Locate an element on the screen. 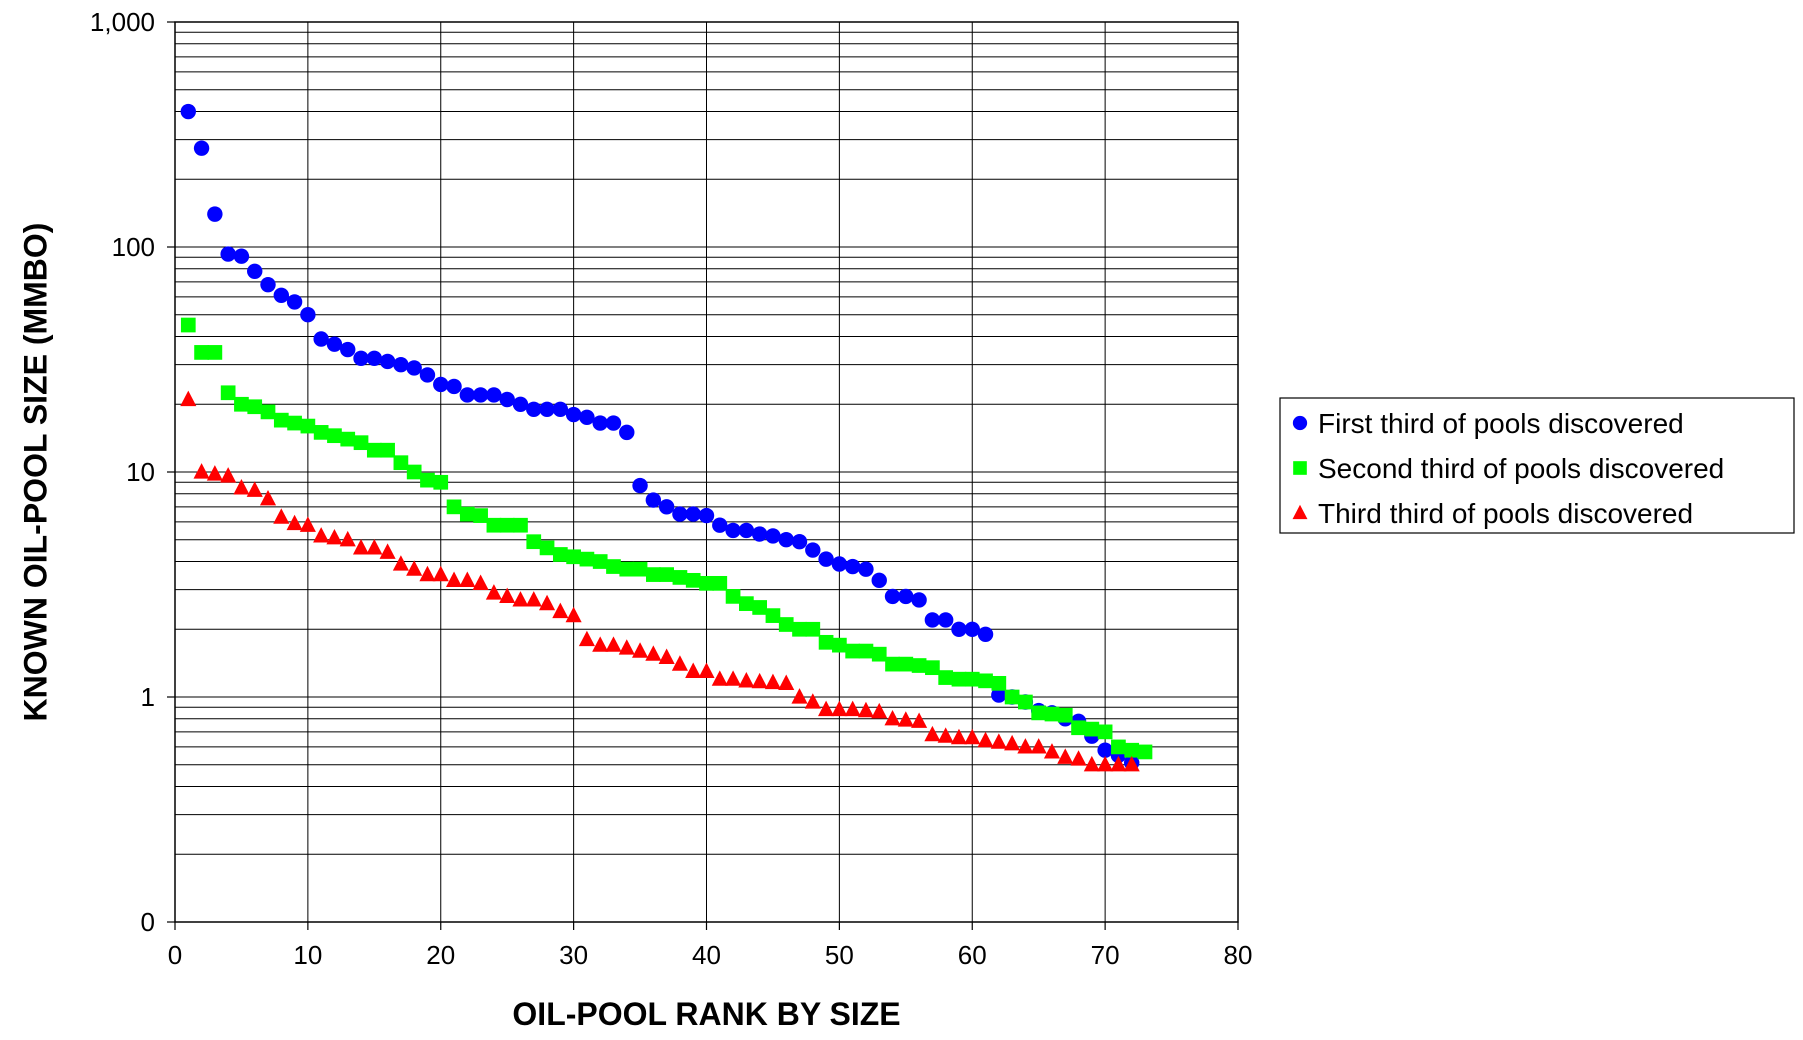 The width and height of the screenshot is (1803, 1040). legend-item-third-third: Third third of pools discovered is located at coordinates (1492, 513).